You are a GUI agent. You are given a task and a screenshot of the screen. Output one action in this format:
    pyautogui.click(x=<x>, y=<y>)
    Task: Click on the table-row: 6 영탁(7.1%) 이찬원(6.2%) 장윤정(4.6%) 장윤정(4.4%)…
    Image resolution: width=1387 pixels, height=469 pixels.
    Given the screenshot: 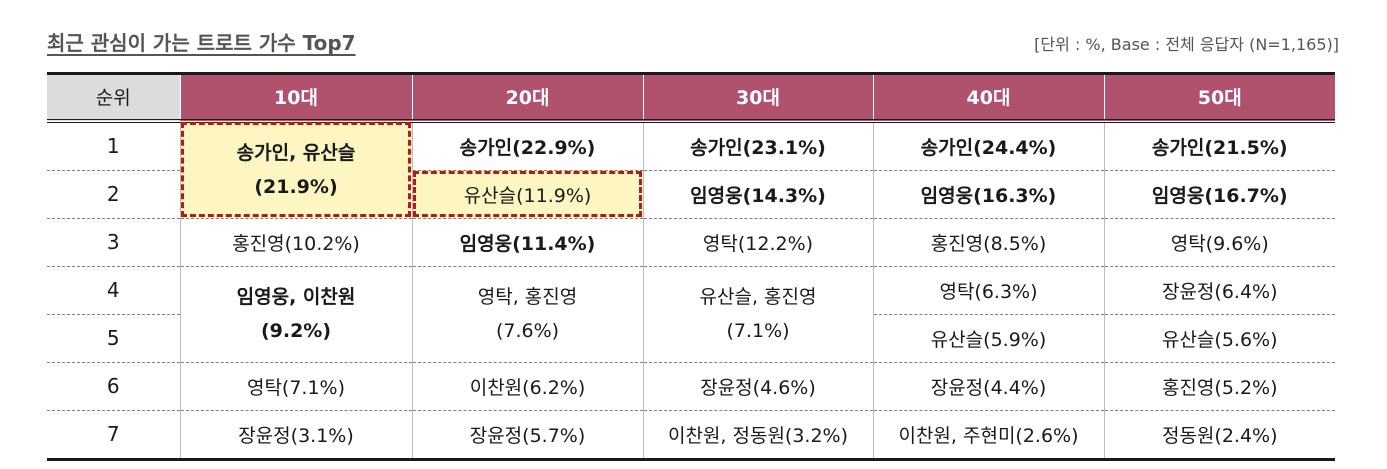 What is the action you would take?
    pyautogui.click(x=691, y=386)
    